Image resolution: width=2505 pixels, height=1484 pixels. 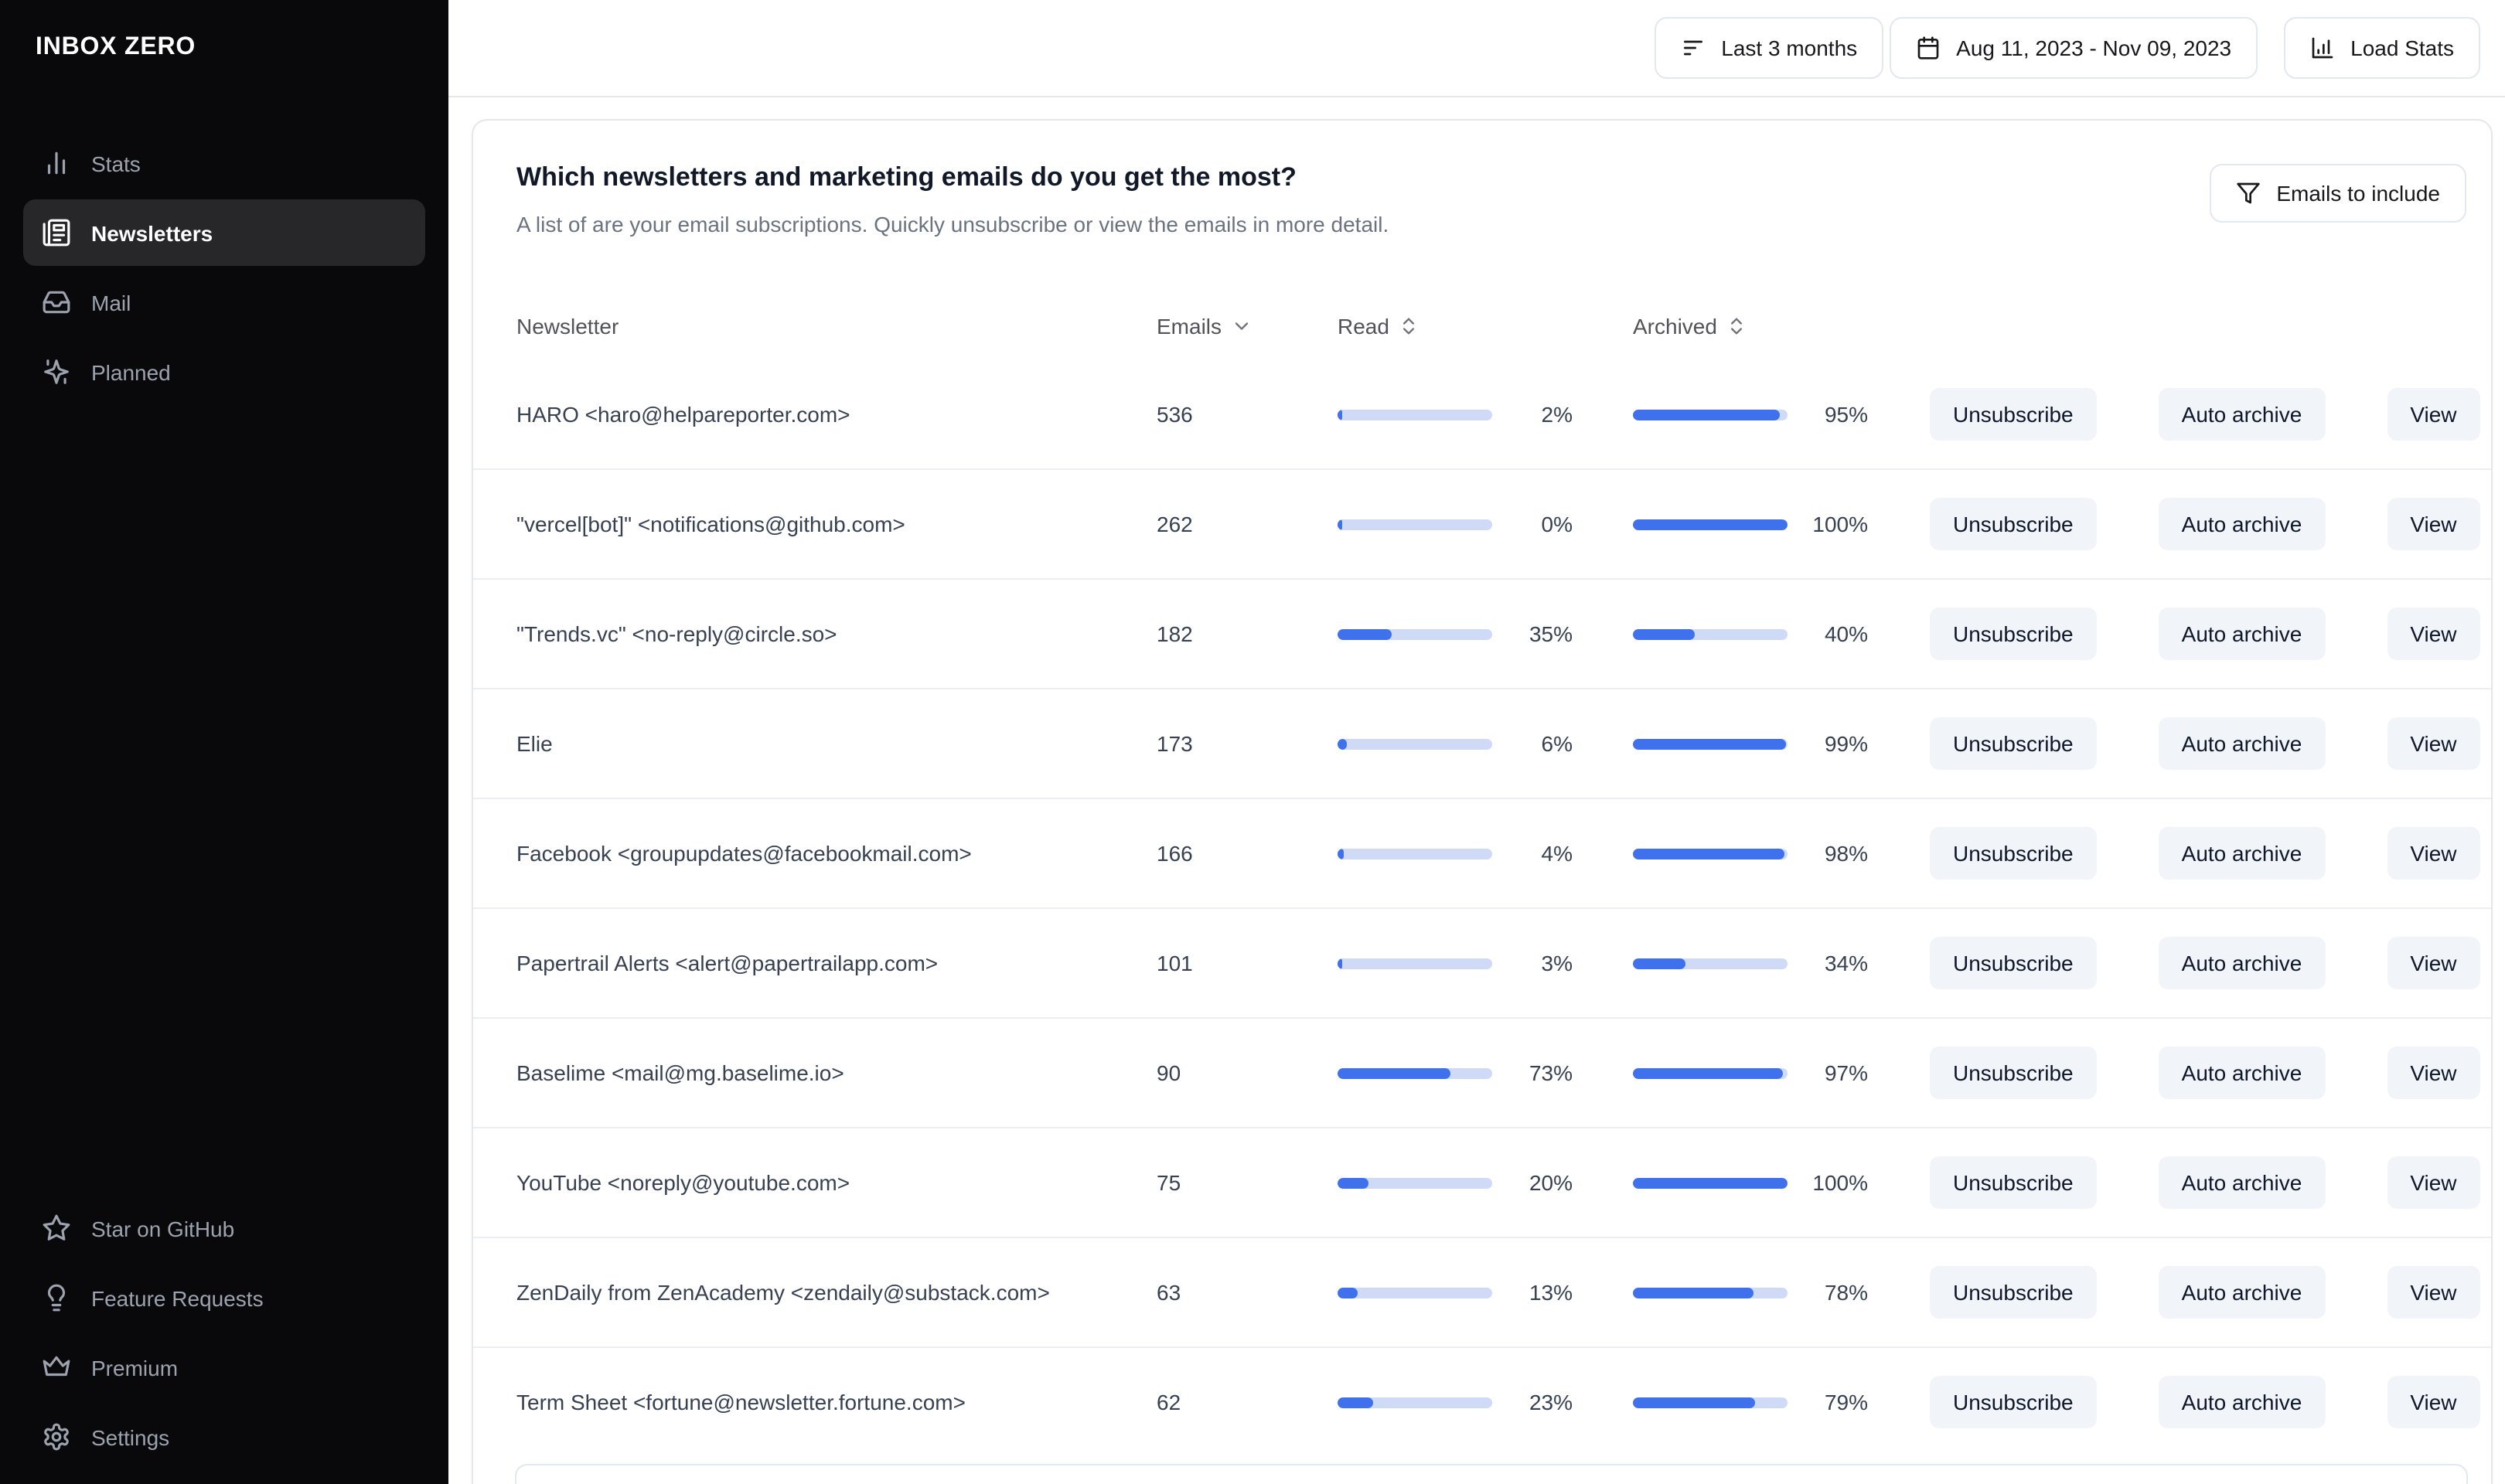 I want to click on emails-to-include-button: Emails to include, so click(x=2338, y=193).